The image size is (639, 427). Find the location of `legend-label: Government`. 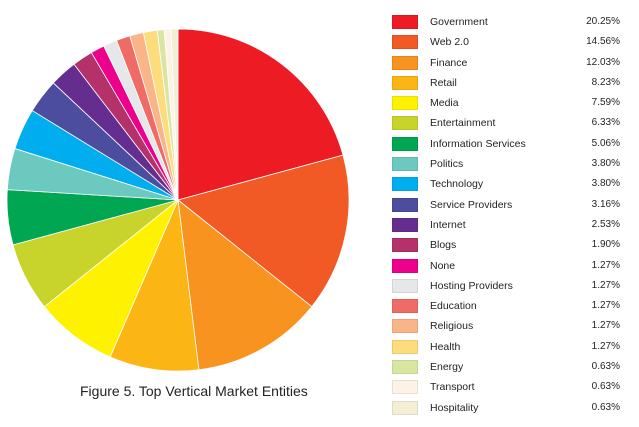

legend-label: Government is located at coordinates (459, 22).